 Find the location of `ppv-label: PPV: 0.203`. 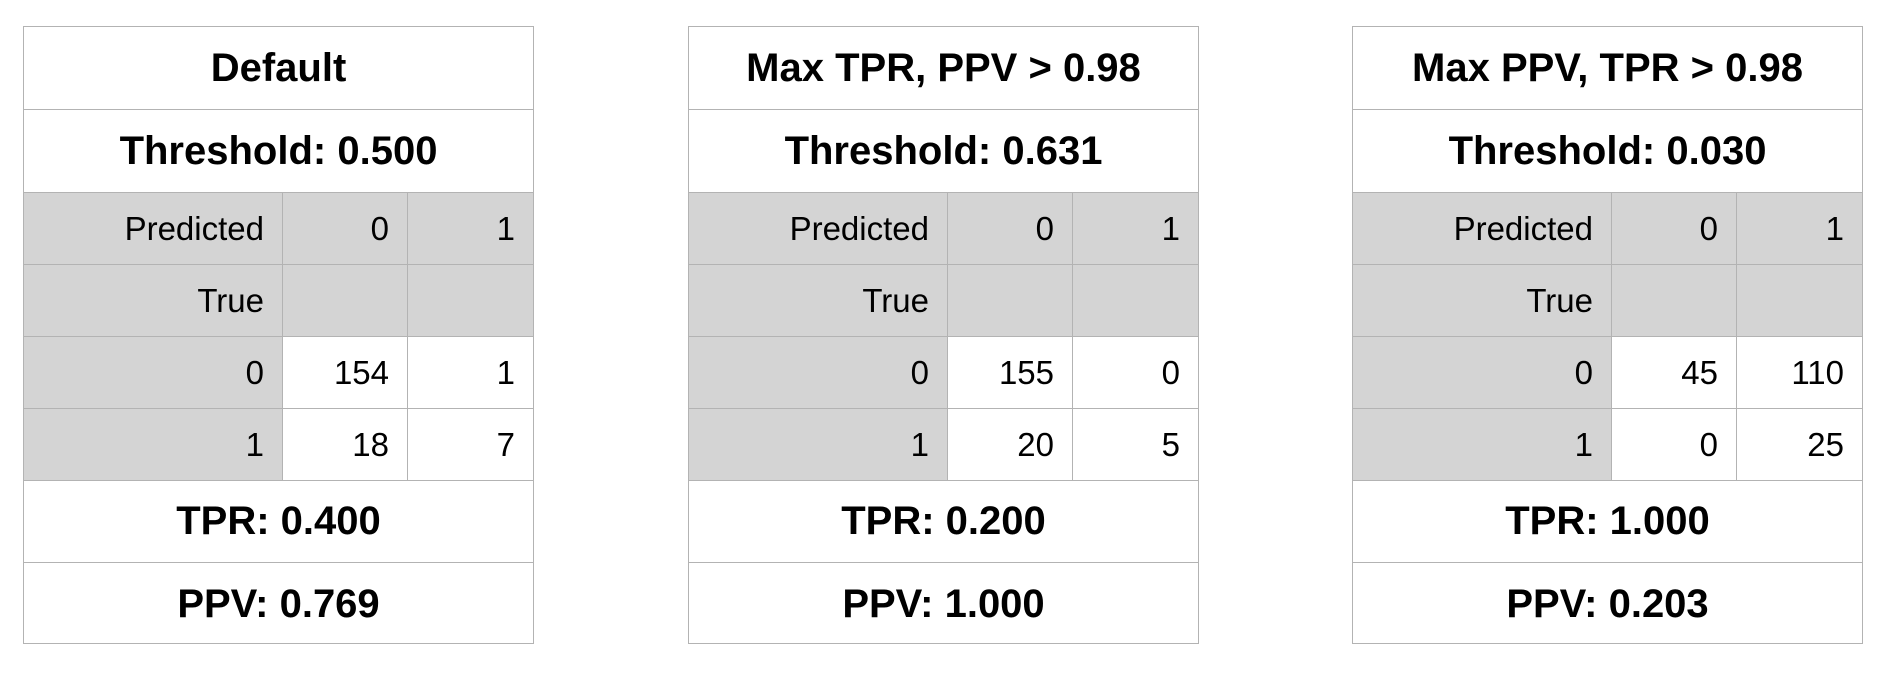

ppv-label: PPV: 0.203 is located at coordinates (1607, 604).